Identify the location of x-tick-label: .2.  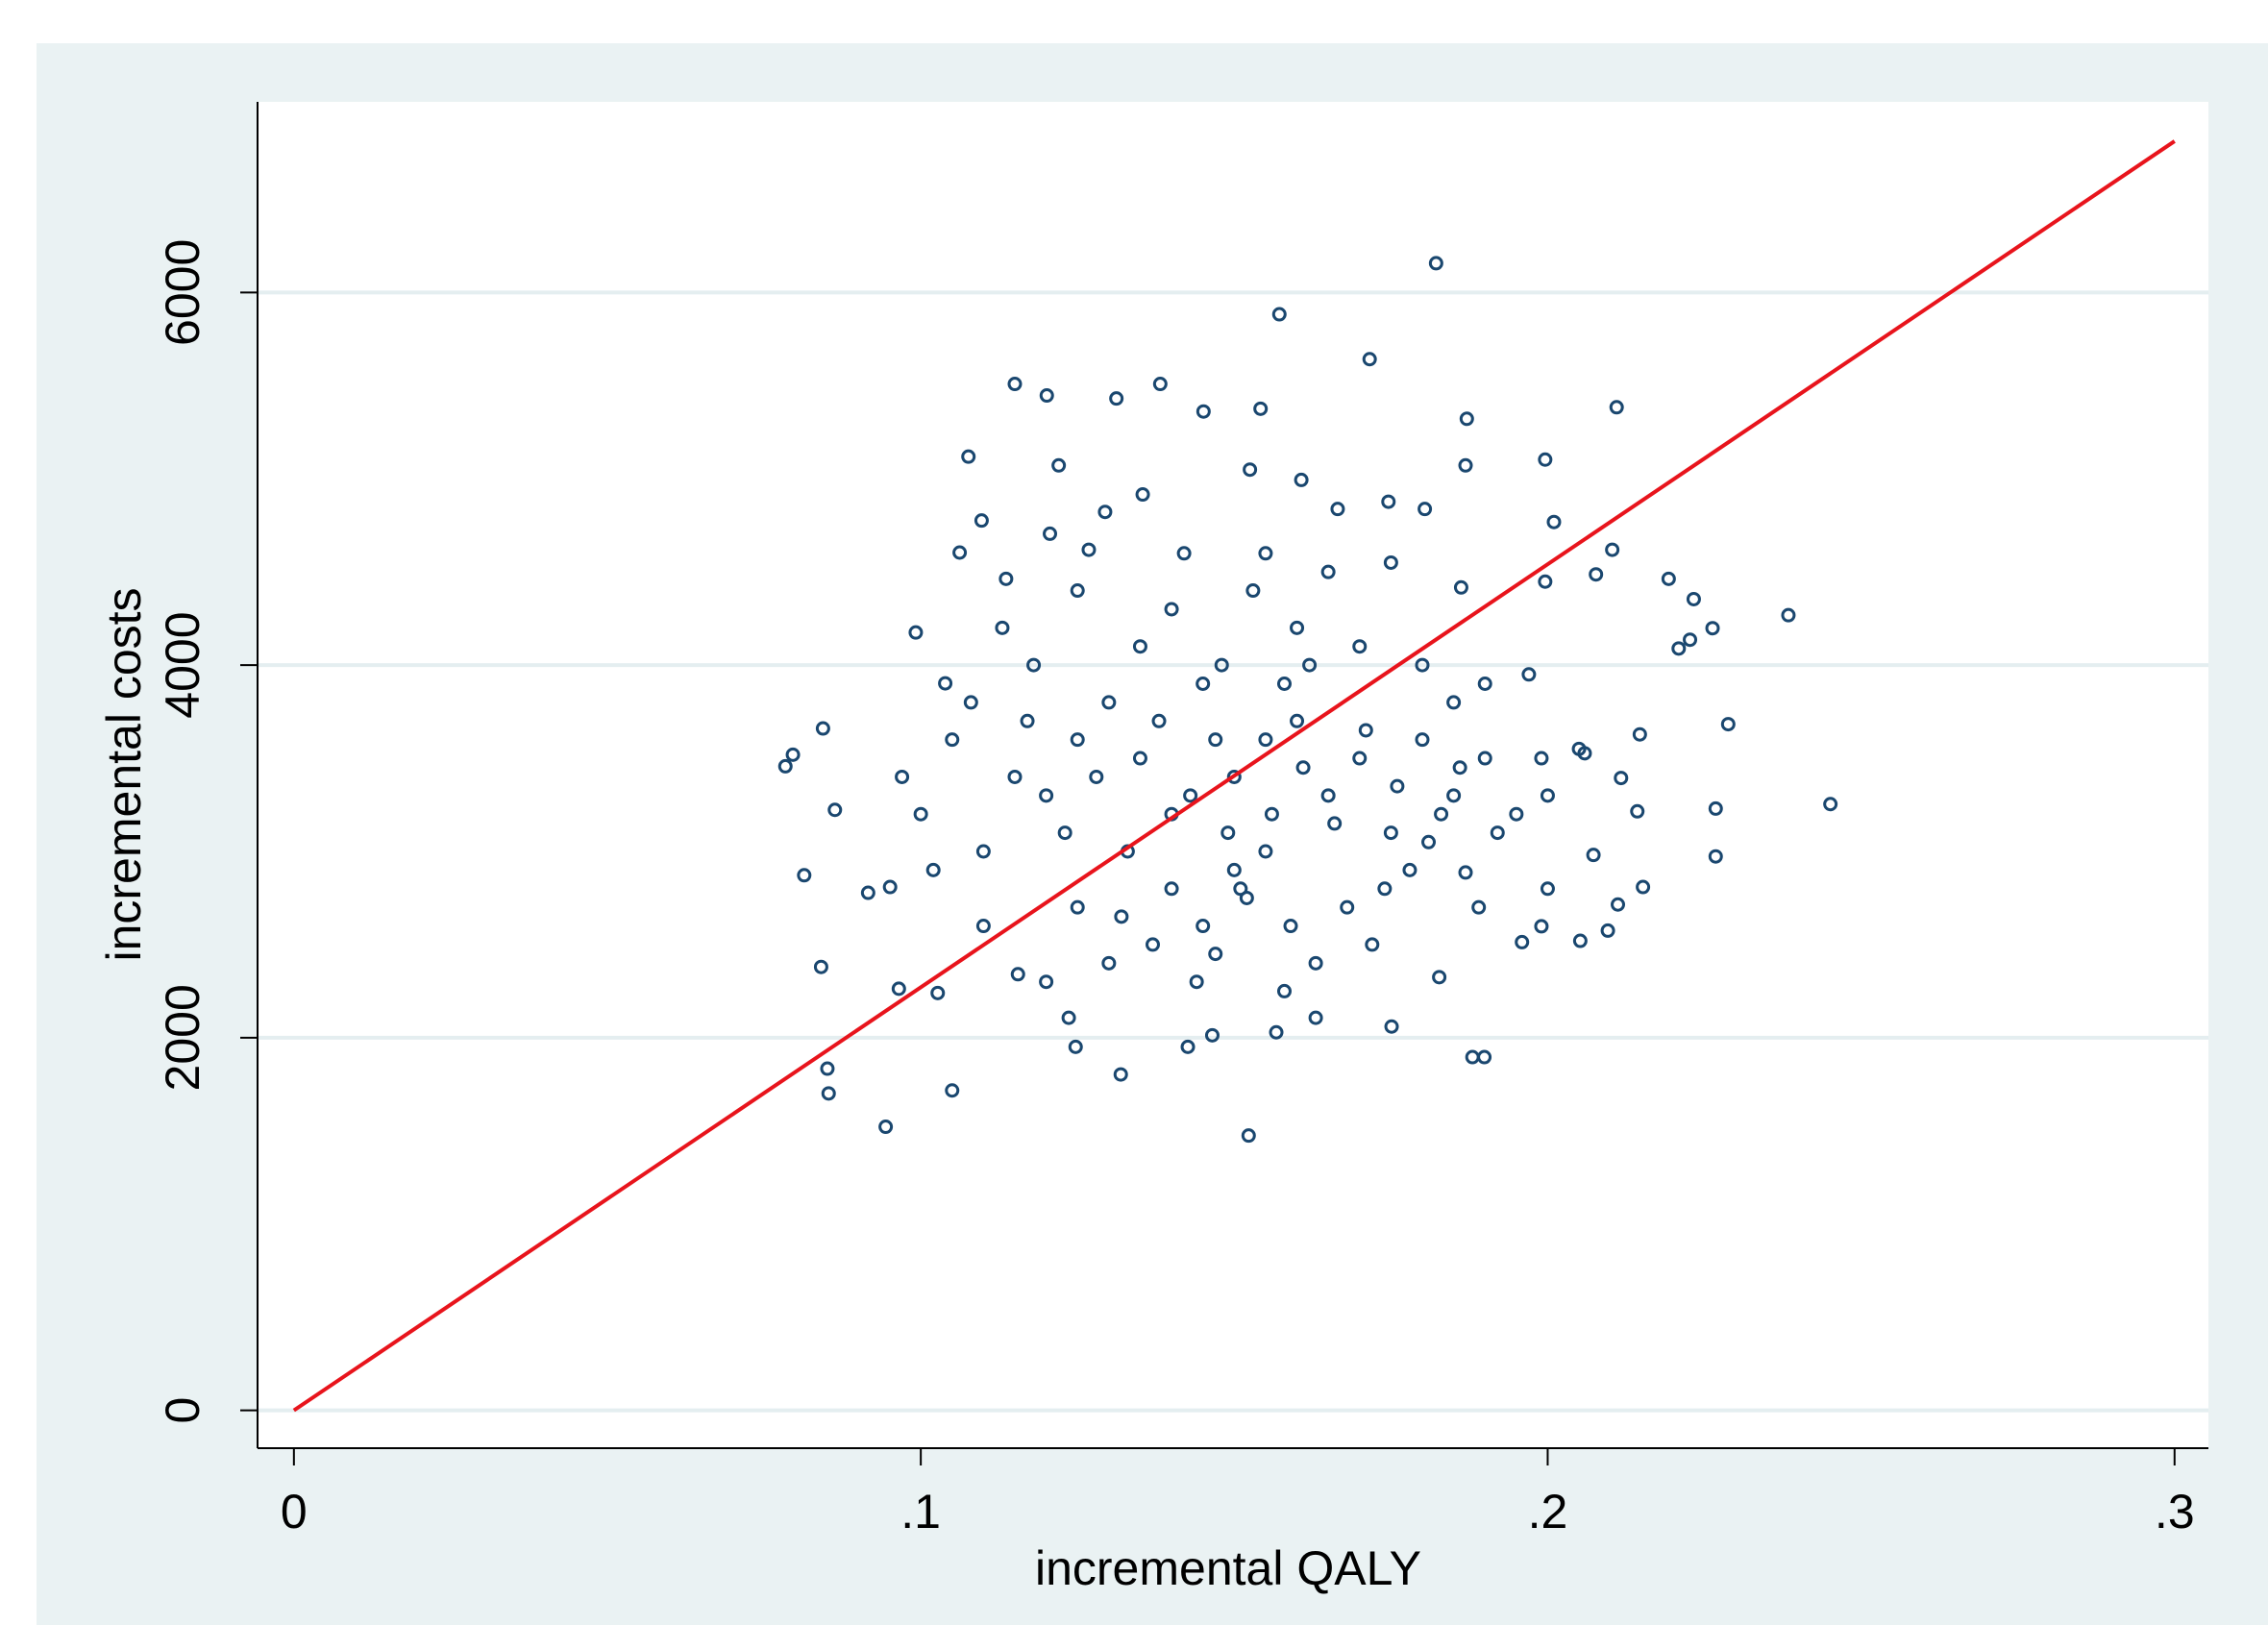
(1548, 1512).